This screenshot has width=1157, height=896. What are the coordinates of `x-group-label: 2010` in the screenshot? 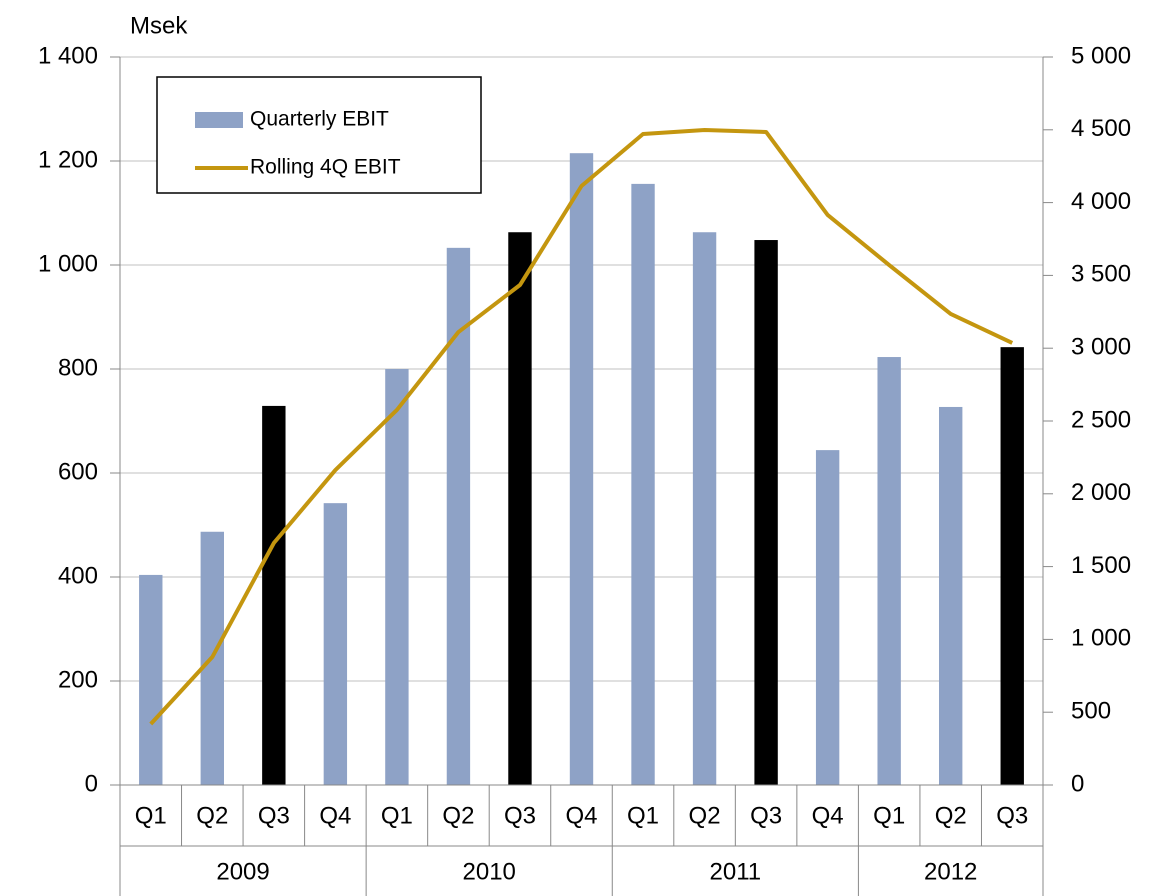 It's located at (489, 871).